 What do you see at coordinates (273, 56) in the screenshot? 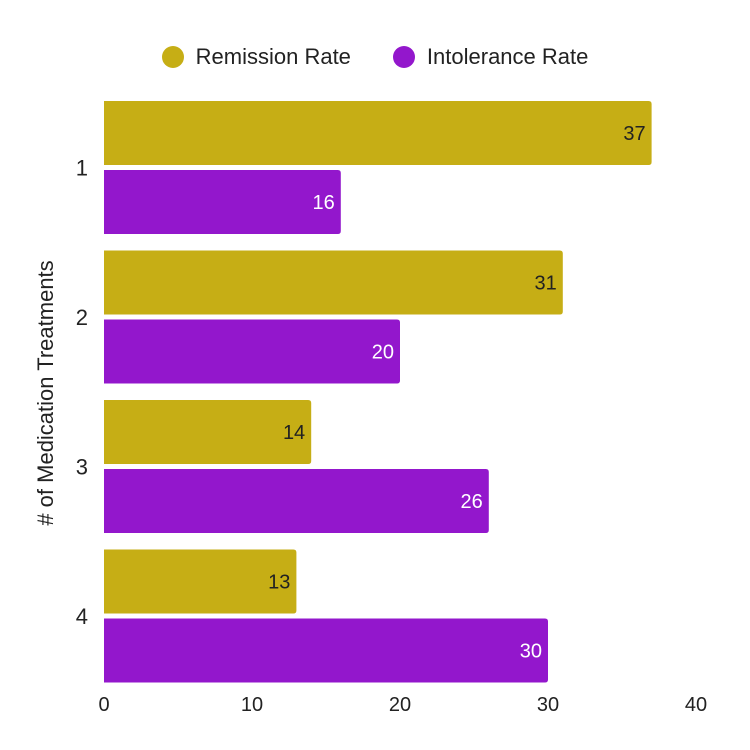
I see `legend-label-remission: Remission Rate` at bounding box center [273, 56].